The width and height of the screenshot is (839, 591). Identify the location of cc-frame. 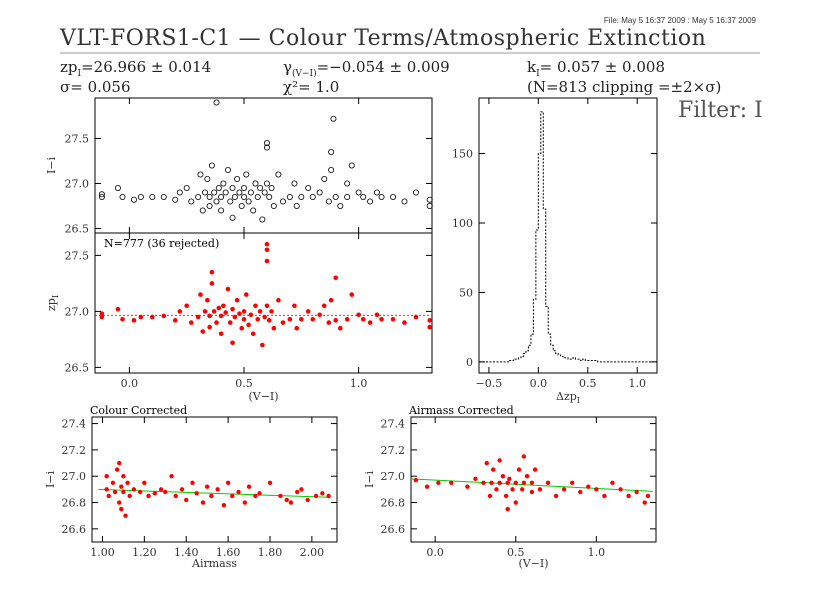
(214, 479).